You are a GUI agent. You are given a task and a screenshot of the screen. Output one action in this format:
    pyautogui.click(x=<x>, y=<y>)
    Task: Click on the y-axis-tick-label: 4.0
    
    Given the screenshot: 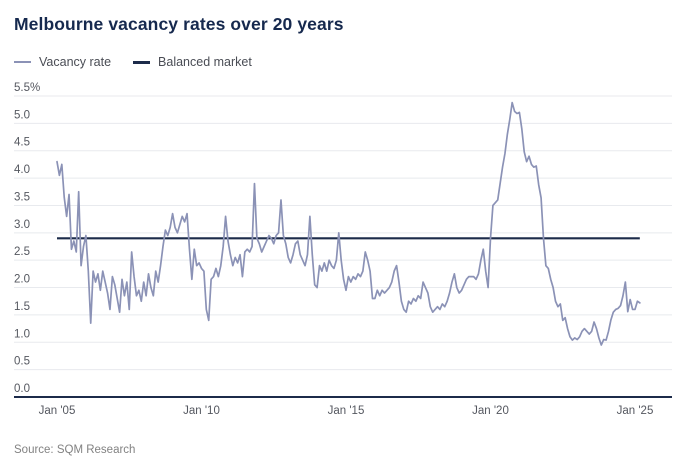 What is the action you would take?
    pyautogui.click(x=22, y=170)
    